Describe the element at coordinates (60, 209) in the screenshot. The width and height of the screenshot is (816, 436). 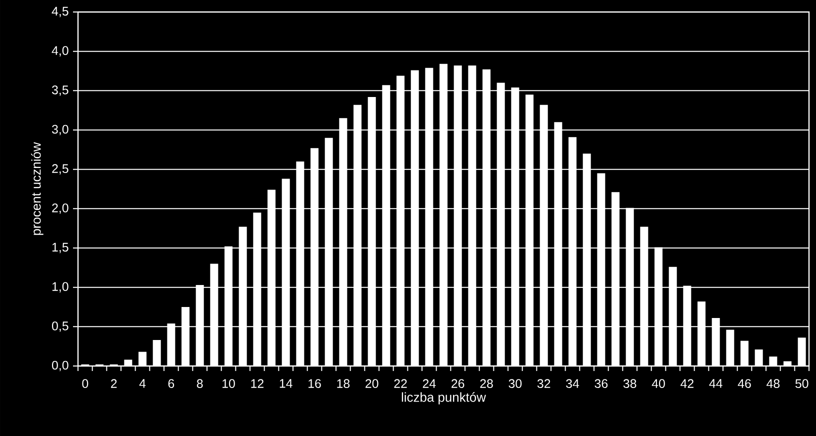
I see `y-tick-label: 2,0` at that location.